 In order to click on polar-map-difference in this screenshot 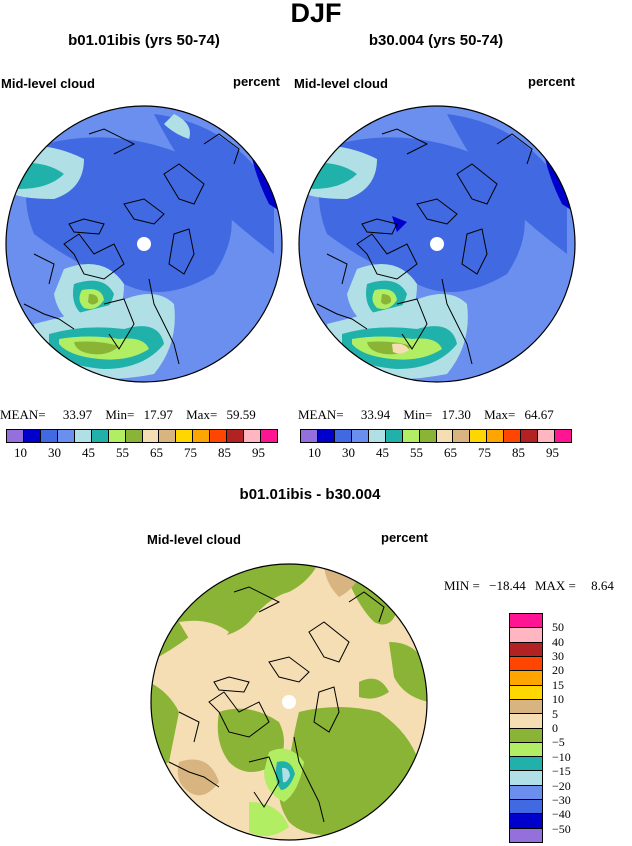, I will do `click(289, 702)`.